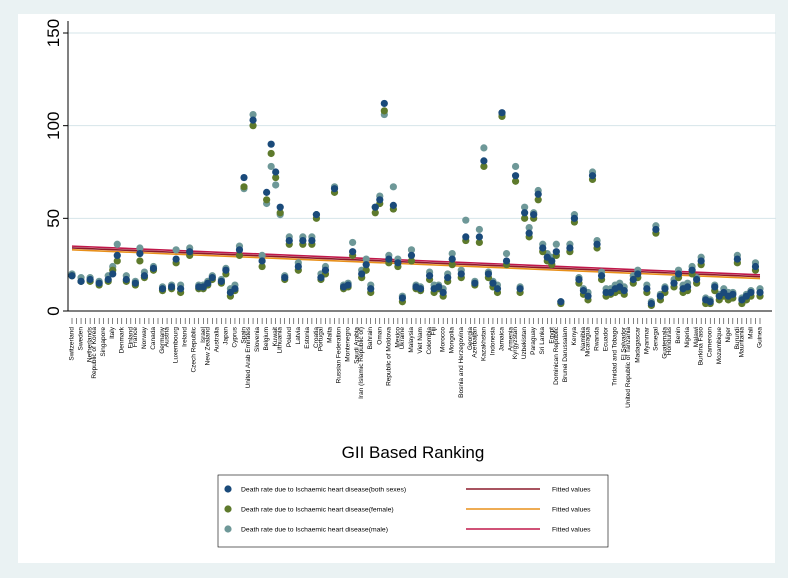 The image size is (788, 578). What do you see at coordinates (637, 344) in the screenshot?
I see `x-tick-label: Madagascar` at bounding box center [637, 344].